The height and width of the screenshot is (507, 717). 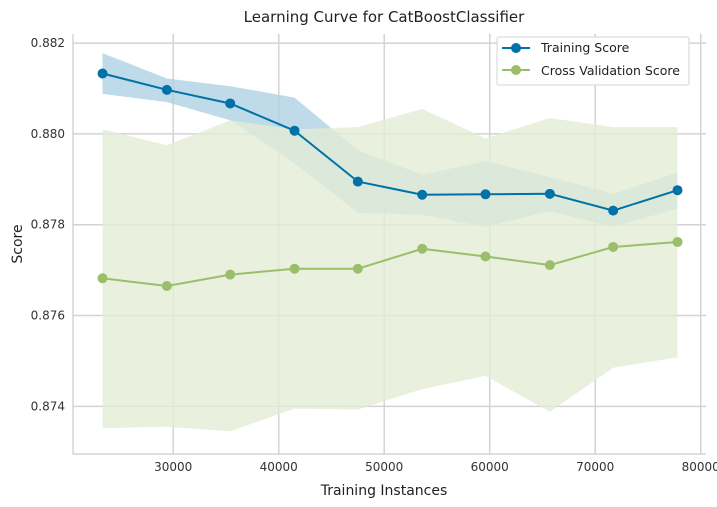 I want to click on cv-score-line, so click(x=390, y=264).